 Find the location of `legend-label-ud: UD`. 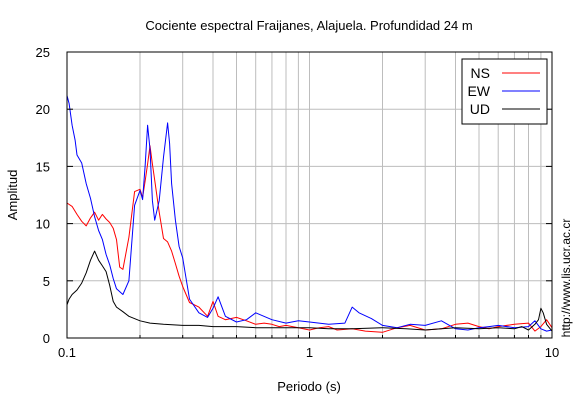

legend-label-ud: UD is located at coordinates (480, 109).